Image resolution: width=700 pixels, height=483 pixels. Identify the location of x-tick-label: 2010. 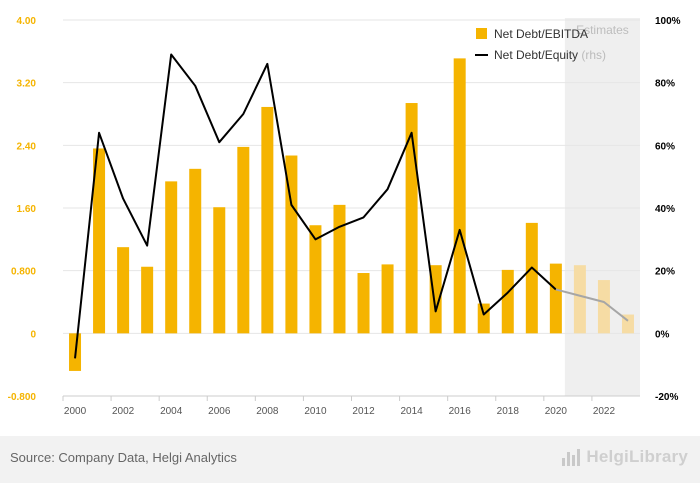
(315, 411).